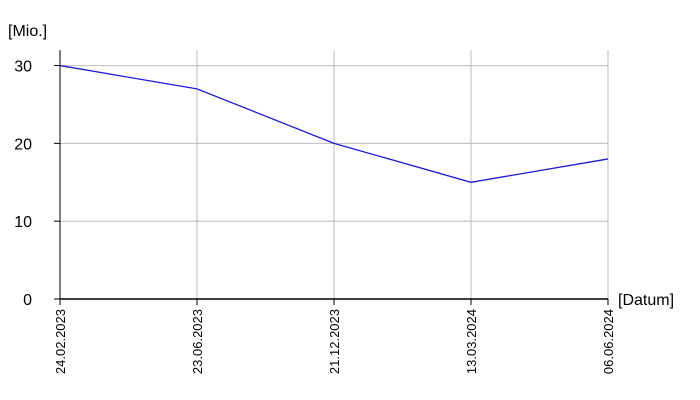 This screenshot has height=400, width=700. What do you see at coordinates (60, 341) in the screenshot?
I see `x-tick-label: 24.02.2023` at bounding box center [60, 341].